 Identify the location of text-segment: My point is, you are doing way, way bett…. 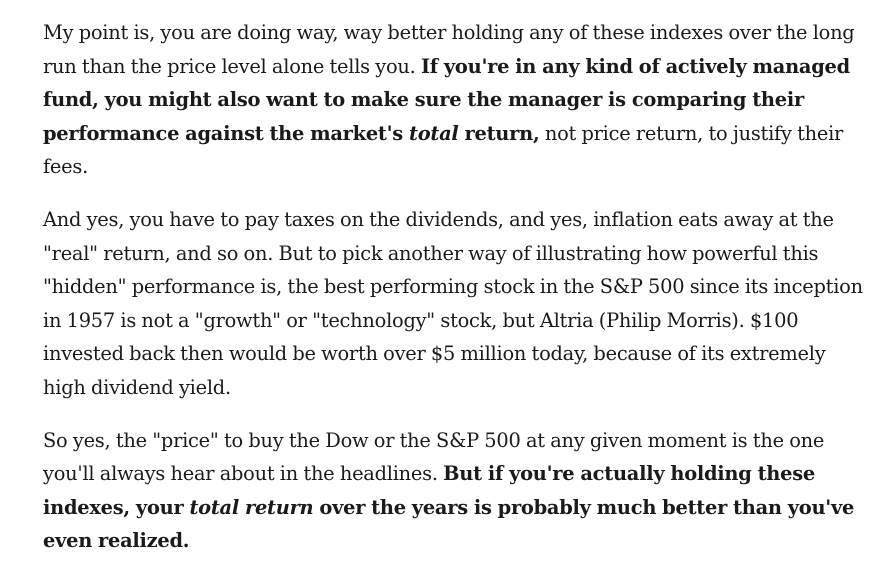
(449, 49).